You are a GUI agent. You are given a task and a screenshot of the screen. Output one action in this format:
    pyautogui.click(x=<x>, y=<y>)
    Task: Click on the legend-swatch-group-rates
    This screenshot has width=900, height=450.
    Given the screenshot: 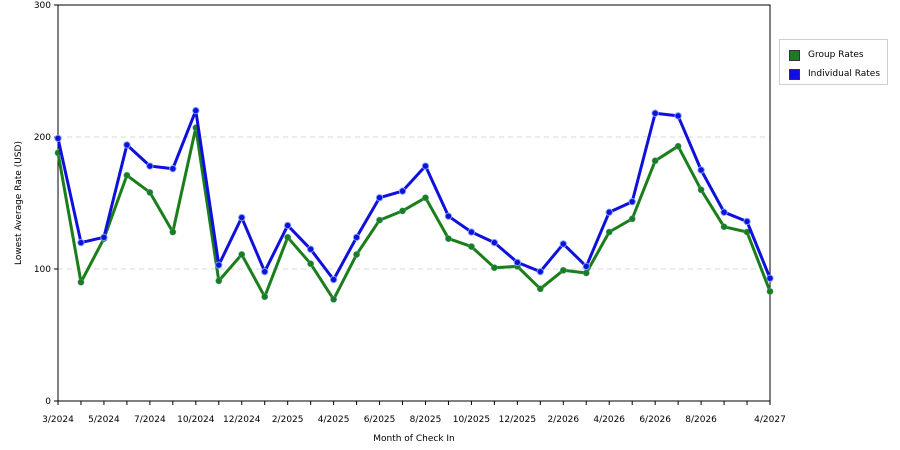 What is the action you would take?
    pyautogui.click(x=794, y=55)
    